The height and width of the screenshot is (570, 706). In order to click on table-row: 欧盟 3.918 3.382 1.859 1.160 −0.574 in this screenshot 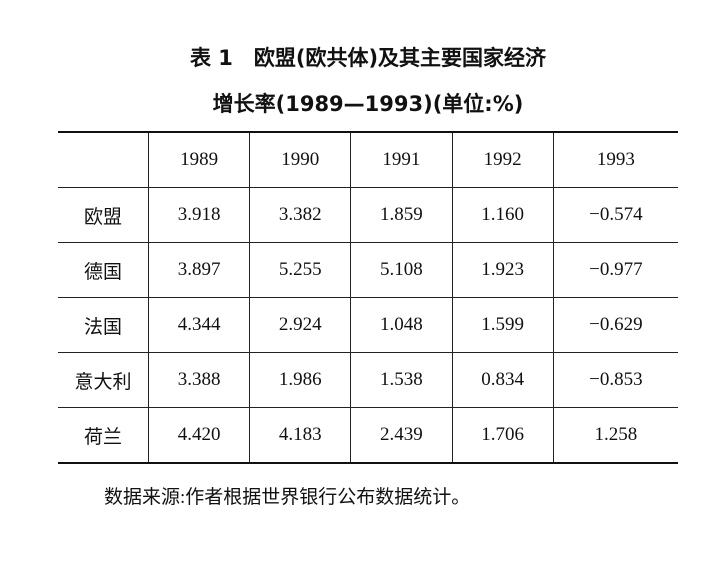, I will do `click(368, 215)`.